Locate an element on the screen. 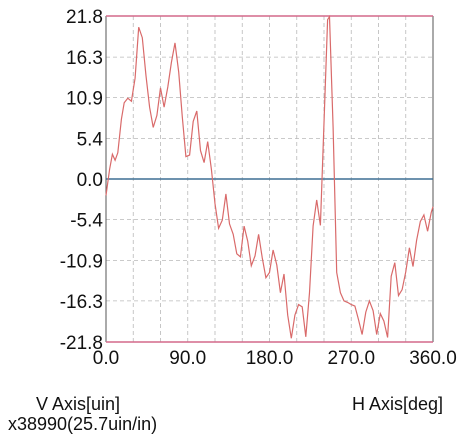 The width and height of the screenshot is (464, 434). y-tick-label: 0.0 is located at coordinates (90, 180).